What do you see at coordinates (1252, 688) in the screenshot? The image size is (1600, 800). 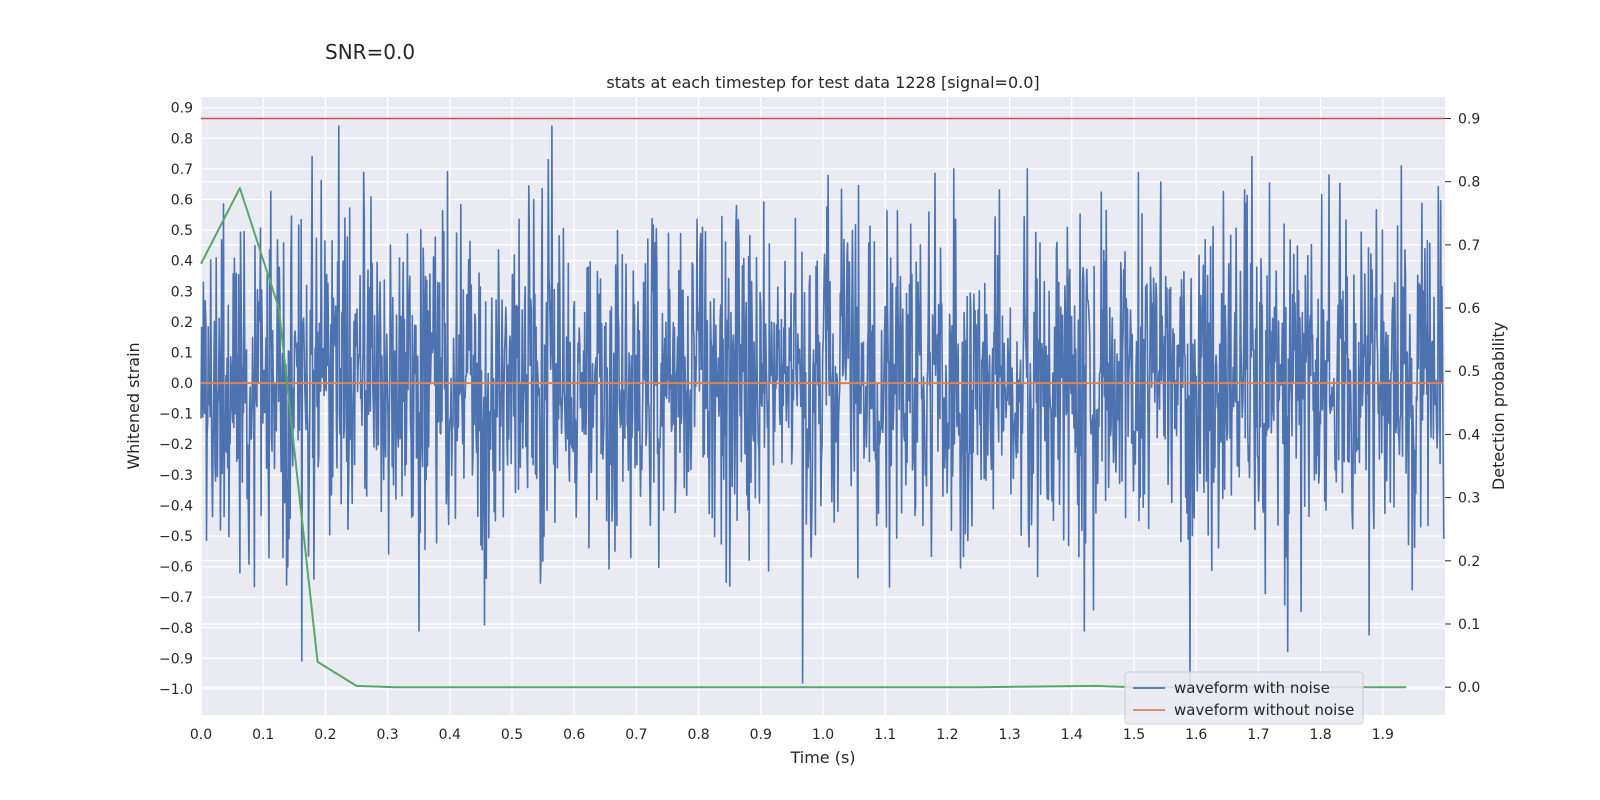 I see `legend-label: waveform with noise` at bounding box center [1252, 688].